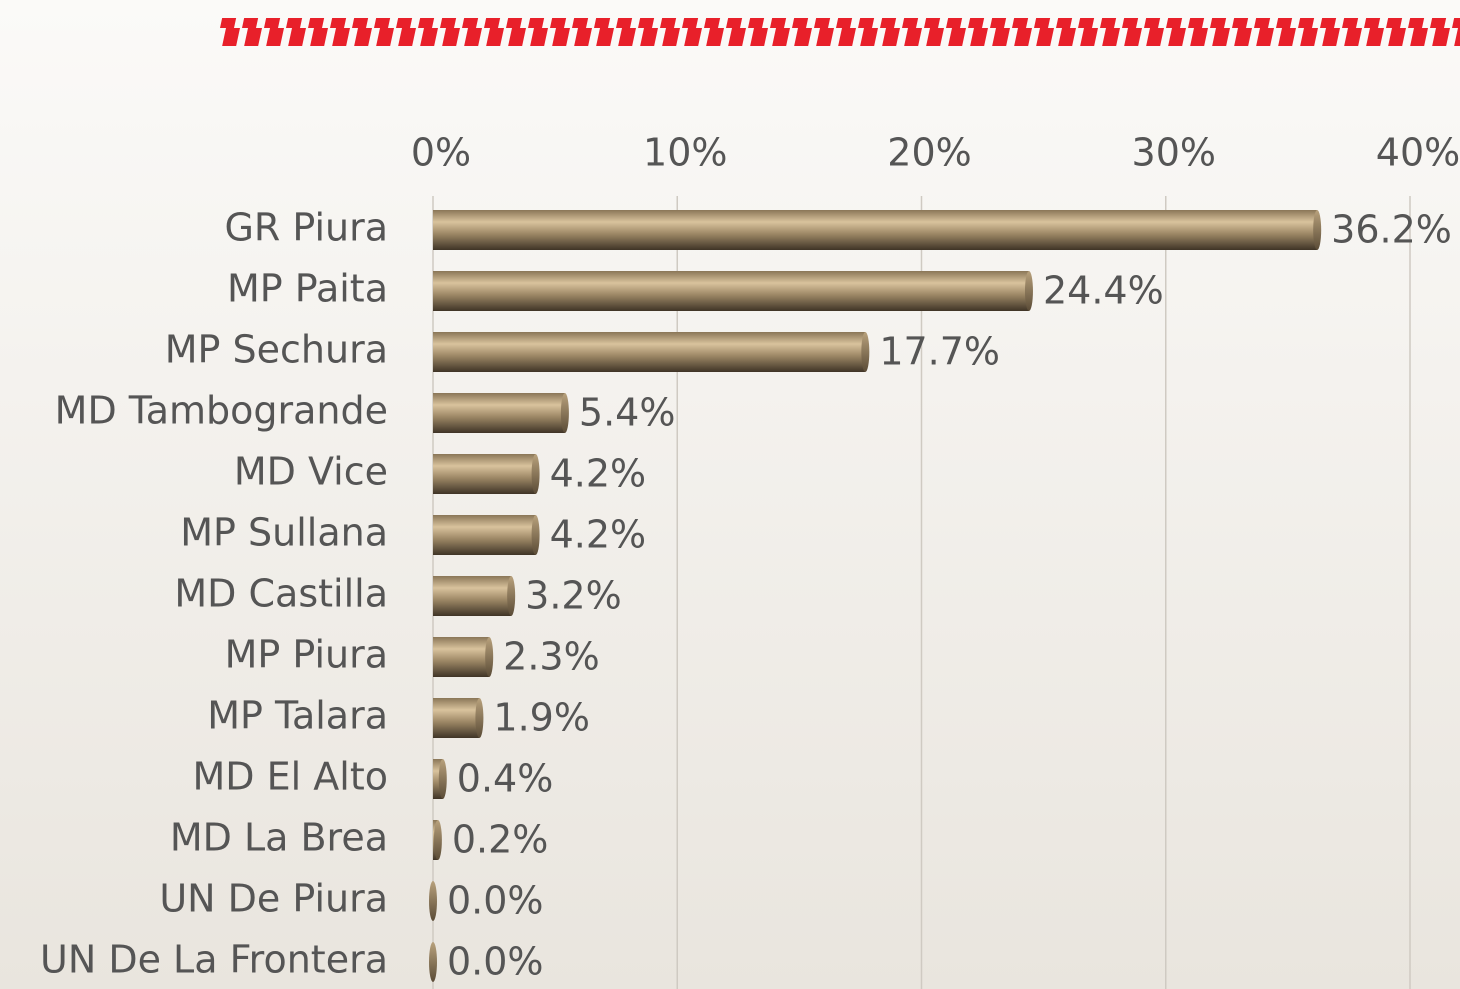  Describe the element at coordinates (685, 153) in the screenshot. I see `x-tick-label: 10%` at that location.